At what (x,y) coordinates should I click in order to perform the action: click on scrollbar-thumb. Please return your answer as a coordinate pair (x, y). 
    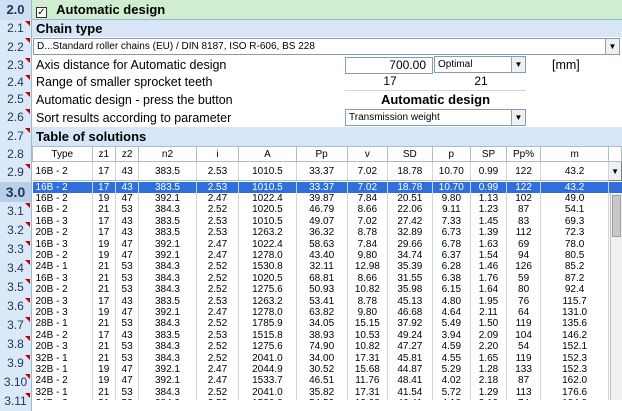
    Looking at the image, I should click on (616, 216).